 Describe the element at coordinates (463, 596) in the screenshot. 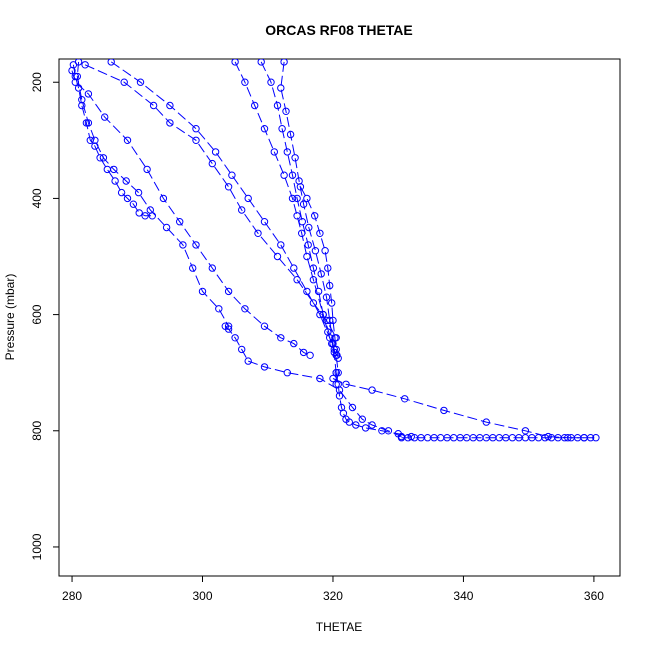

I see `x-tick-label: 340` at that location.